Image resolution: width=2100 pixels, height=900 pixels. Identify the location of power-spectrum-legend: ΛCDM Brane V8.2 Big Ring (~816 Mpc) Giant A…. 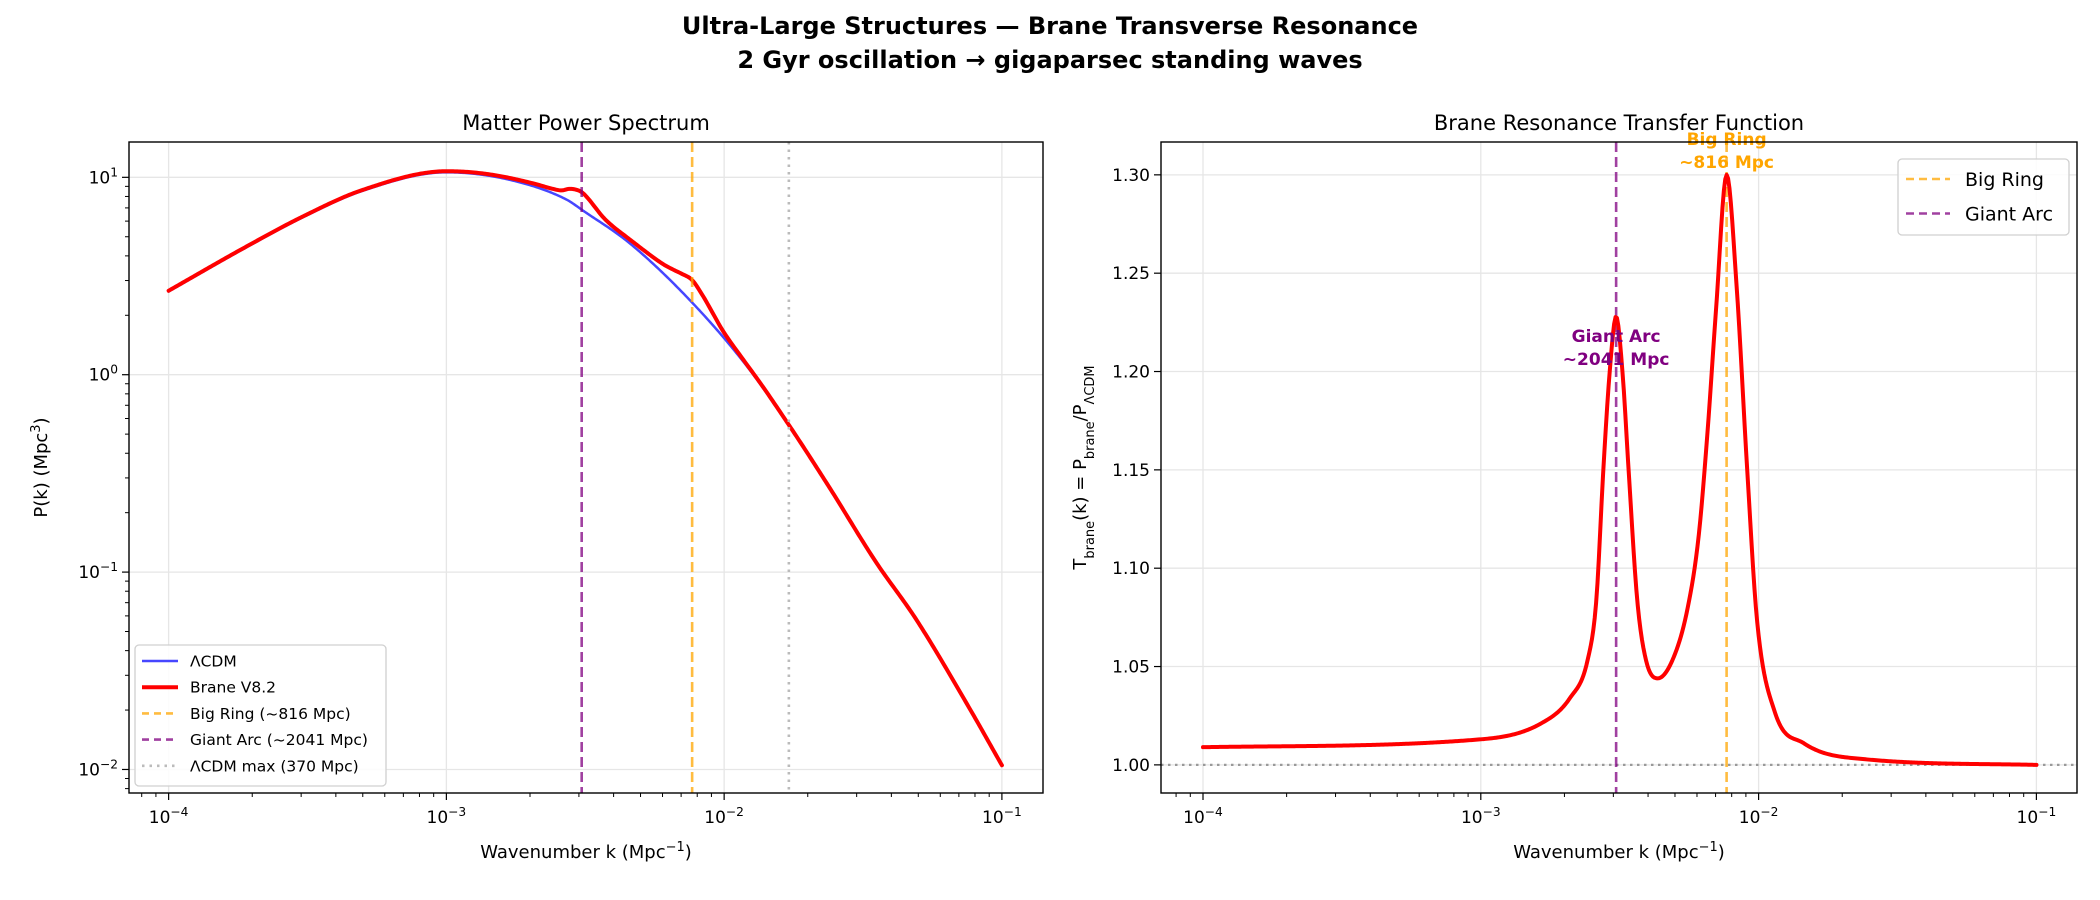
(260, 715).